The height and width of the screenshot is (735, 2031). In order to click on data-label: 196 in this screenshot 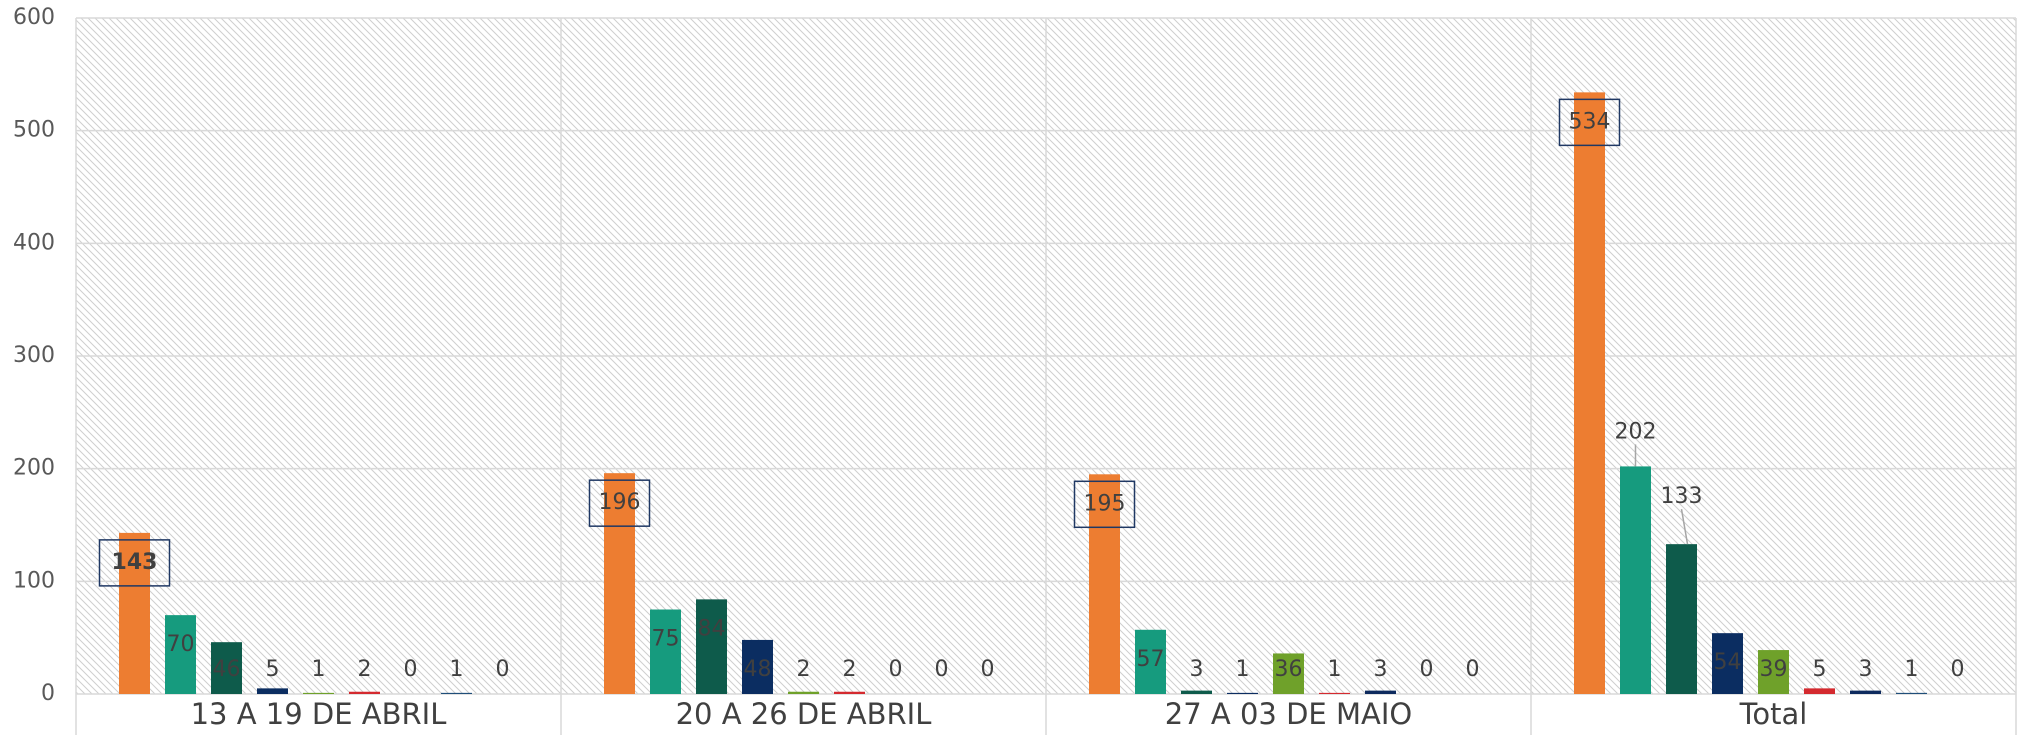, I will do `click(620, 502)`.